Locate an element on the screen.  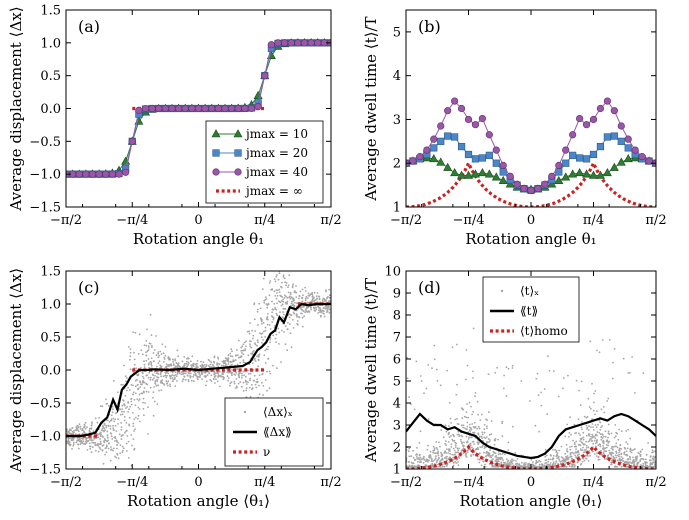
marker-triangle is located at coordinates (621, 161).